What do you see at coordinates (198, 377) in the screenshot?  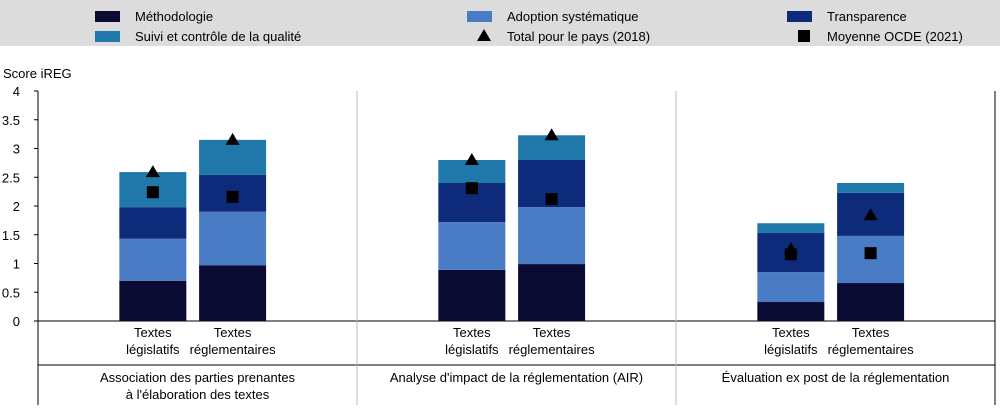 I see `group-label-line: Association des parties prenantes` at bounding box center [198, 377].